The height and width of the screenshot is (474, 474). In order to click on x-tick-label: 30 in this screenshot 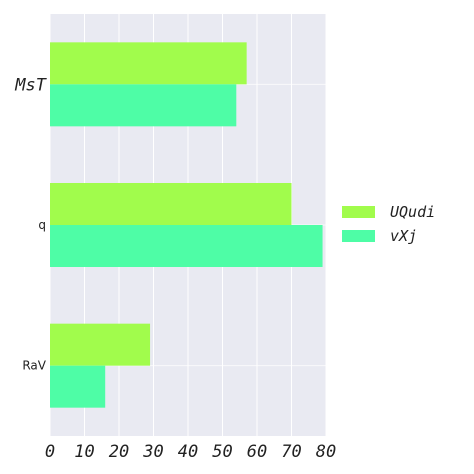, I will do `click(152, 452)`.